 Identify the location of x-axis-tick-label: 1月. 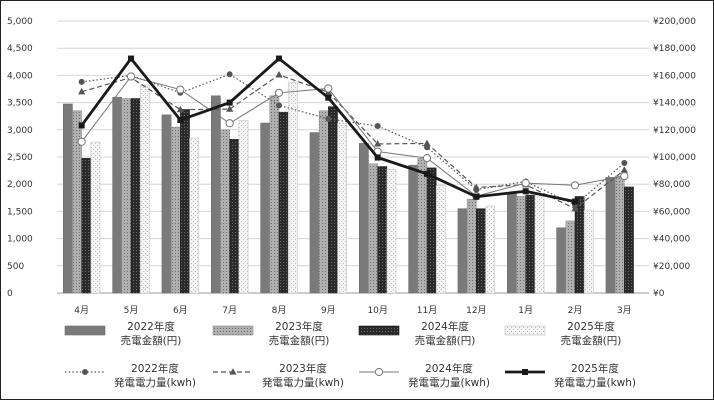
(525, 310).